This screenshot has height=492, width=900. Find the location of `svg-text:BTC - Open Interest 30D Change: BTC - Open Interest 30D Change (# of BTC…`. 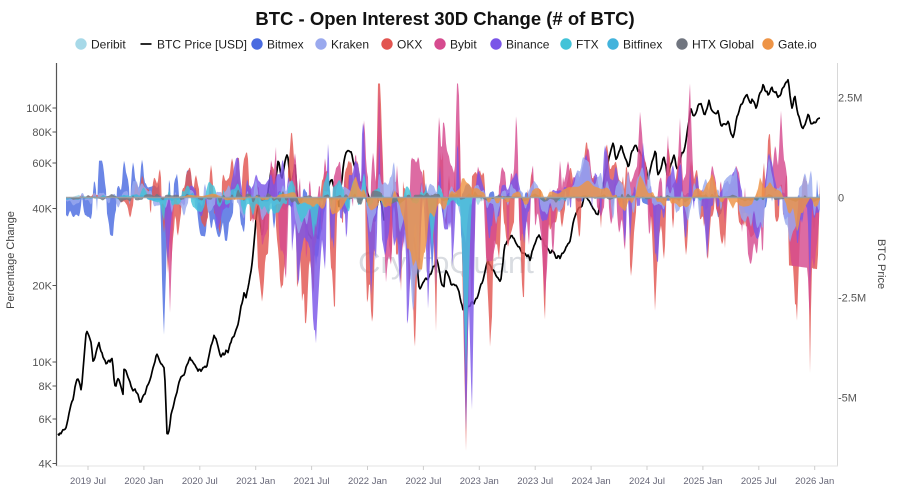

svg-text:BTC - Open Interest 30D Change: BTC - Open Interest 30D Change (# of BTC… is located at coordinates (444, 18).